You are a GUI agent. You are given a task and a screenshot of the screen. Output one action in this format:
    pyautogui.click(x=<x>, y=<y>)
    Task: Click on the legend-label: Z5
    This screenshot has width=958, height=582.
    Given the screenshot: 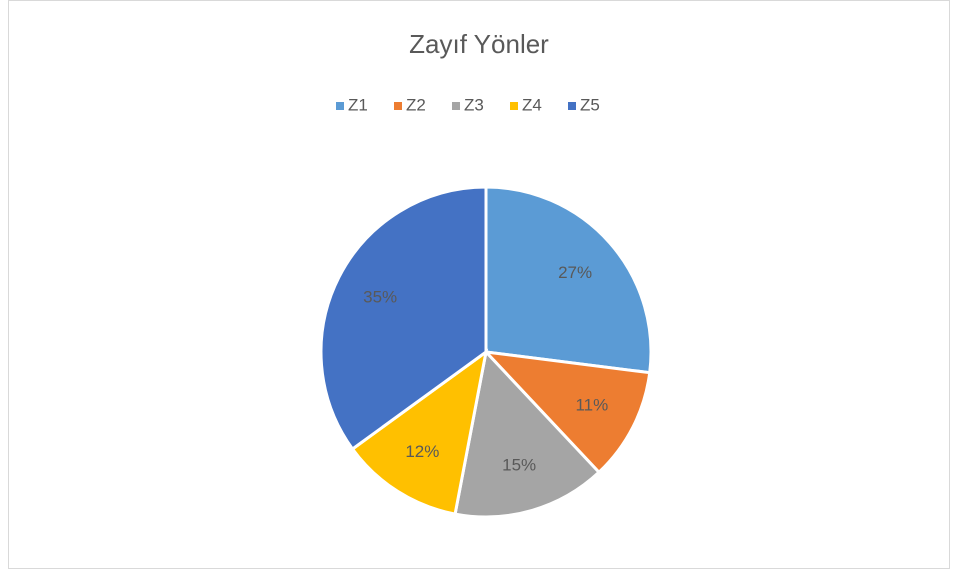 What is the action you would take?
    pyautogui.click(x=590, y=104)
    